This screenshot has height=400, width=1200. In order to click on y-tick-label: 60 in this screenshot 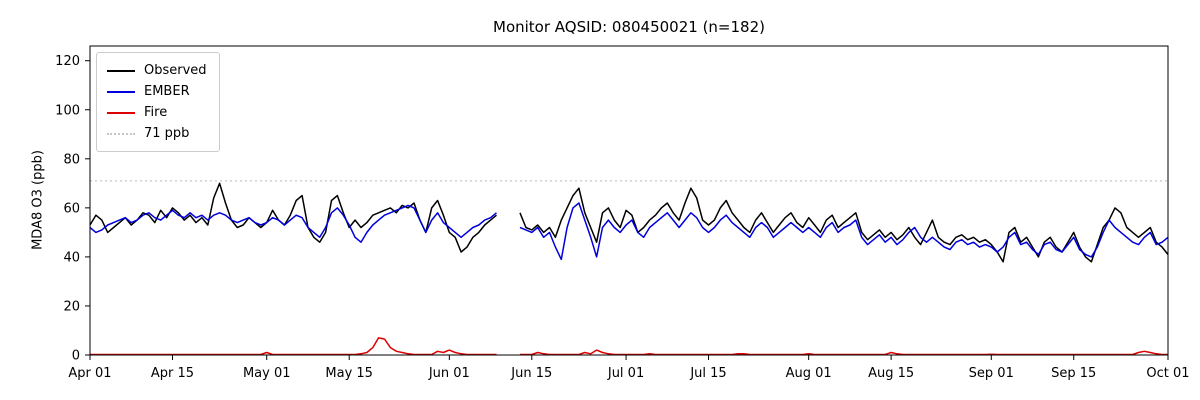, I will do `click(71, 208)`.